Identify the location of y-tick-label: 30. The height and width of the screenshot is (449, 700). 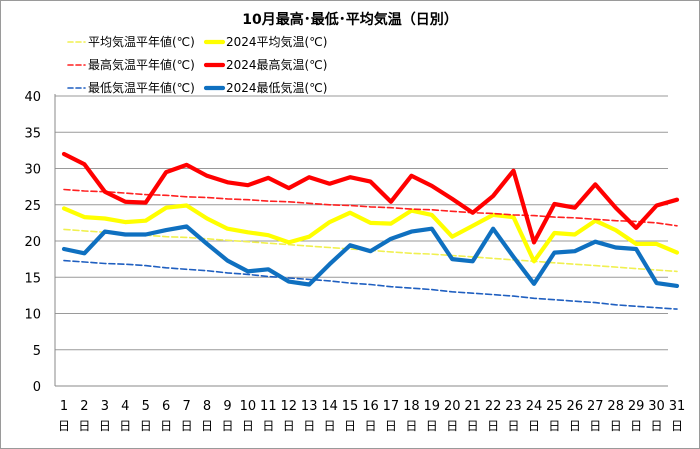
(32, 170).